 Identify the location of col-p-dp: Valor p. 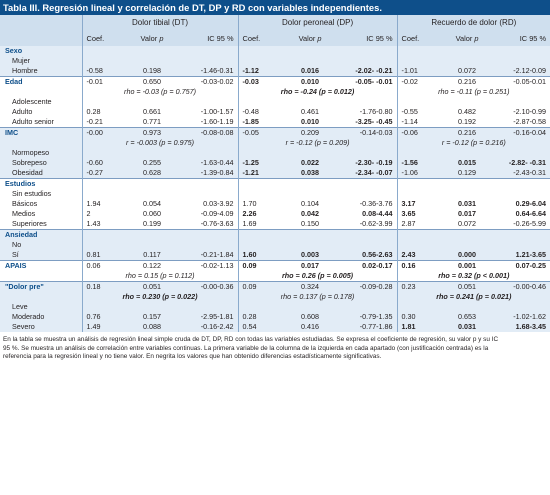
(310, 38).